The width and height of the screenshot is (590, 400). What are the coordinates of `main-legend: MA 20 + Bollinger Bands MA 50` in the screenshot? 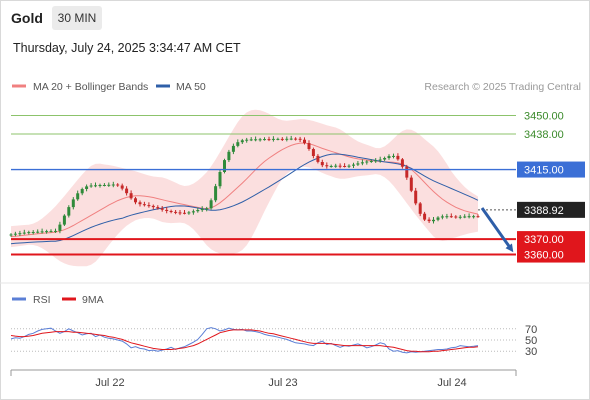 It's located at (109, 87).